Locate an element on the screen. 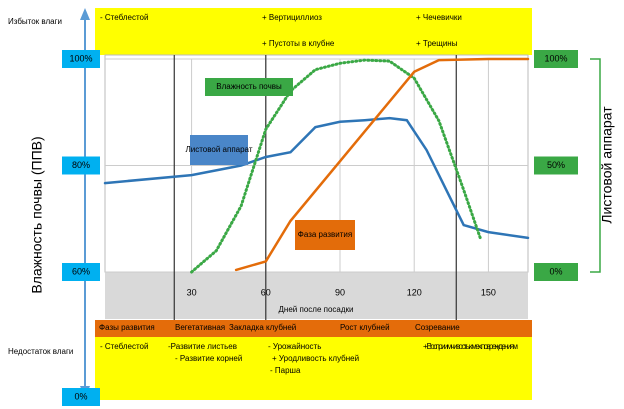  y-tick-label: 80% is located at coordinates (81, 165).